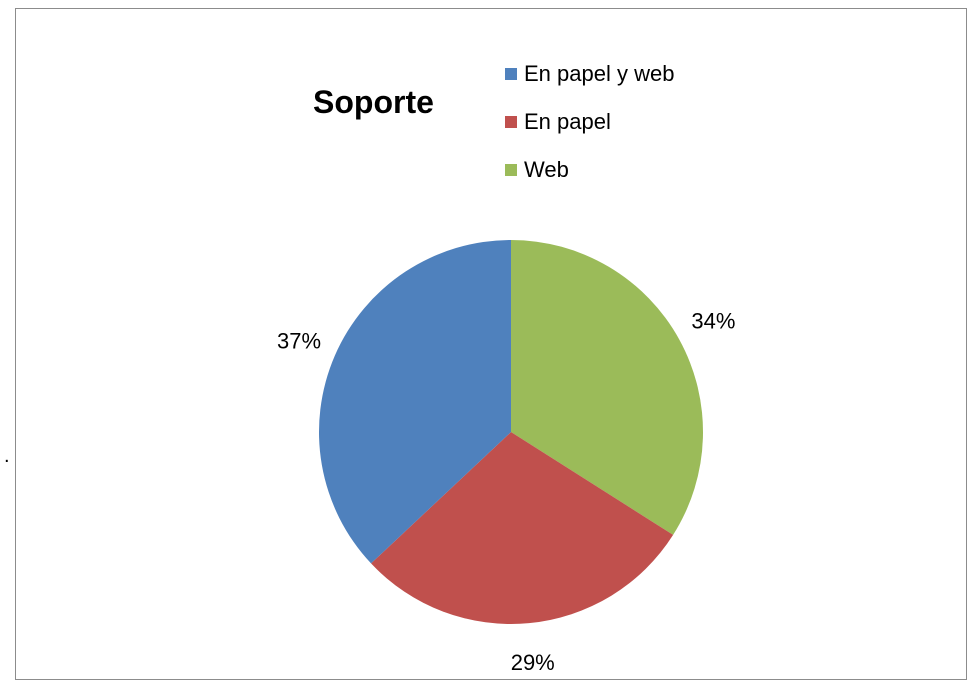 The width and height of the screenshot is (974, 683). I want to click on legend-item-en-papel: En papel, so click(589, 122).